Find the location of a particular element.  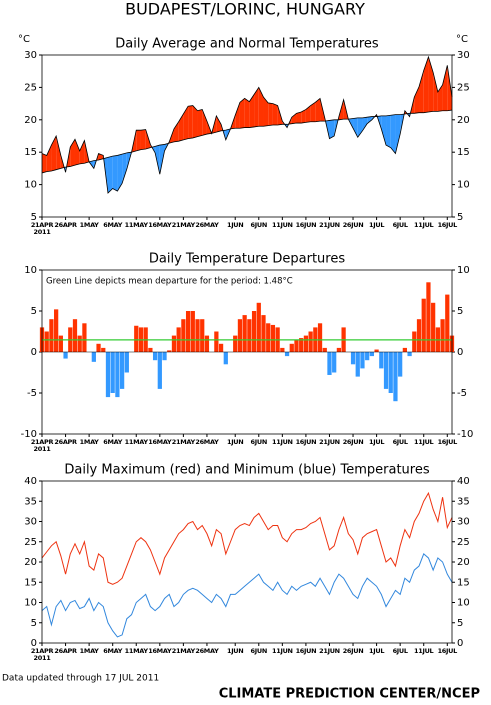

x-tick-label: 21MAY is located at coordinates (184, 442).